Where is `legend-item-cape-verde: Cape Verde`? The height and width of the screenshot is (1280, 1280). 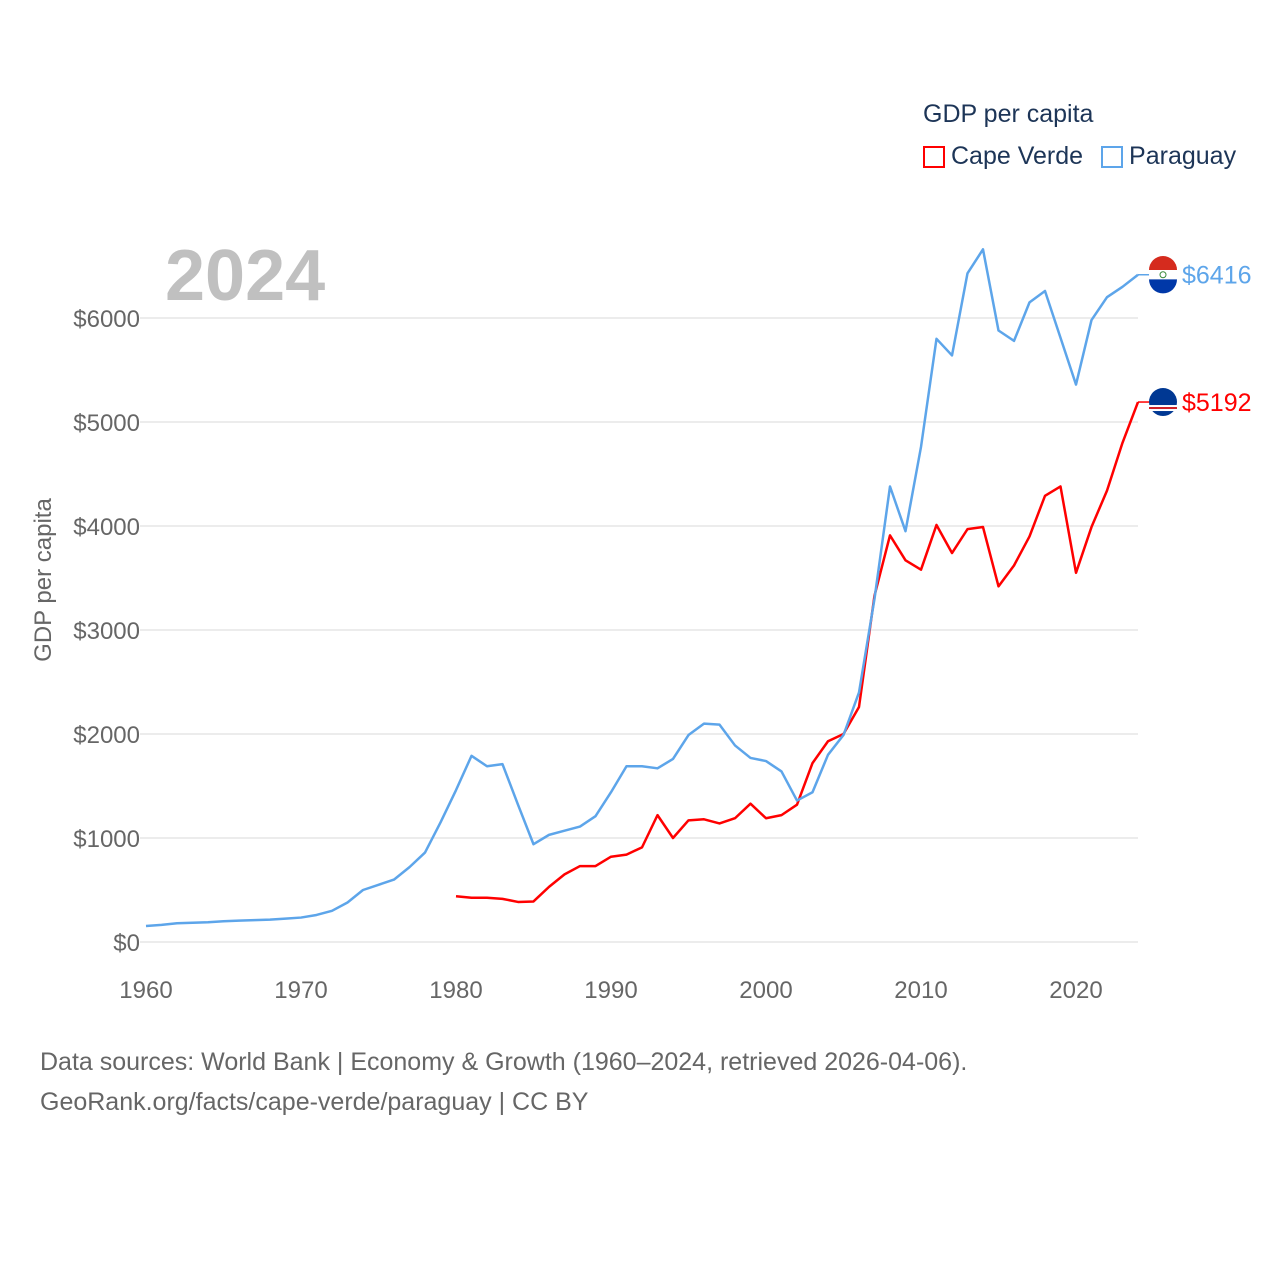 legend-item-cape-verde: Cape Verde is located at coordinates (1003, 156).